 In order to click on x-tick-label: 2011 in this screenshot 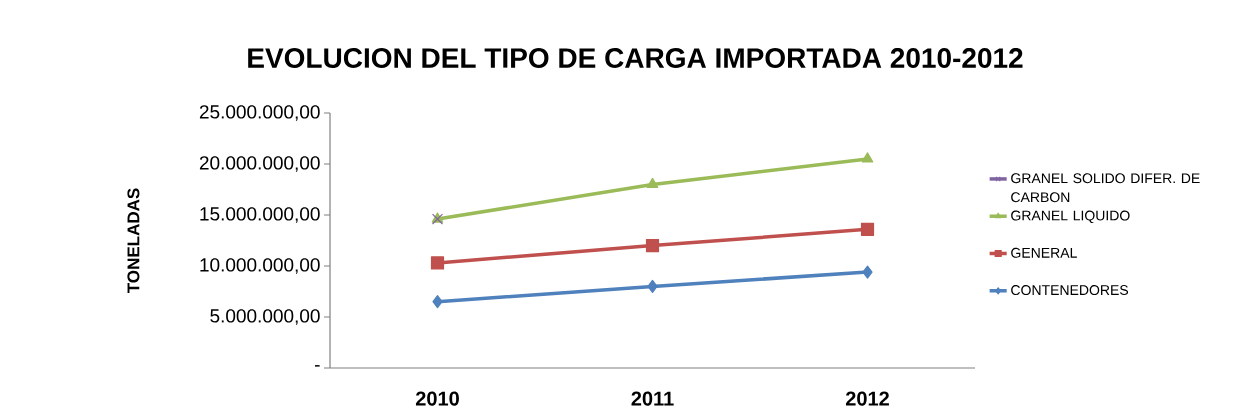, I will do `click(652, 398)`.